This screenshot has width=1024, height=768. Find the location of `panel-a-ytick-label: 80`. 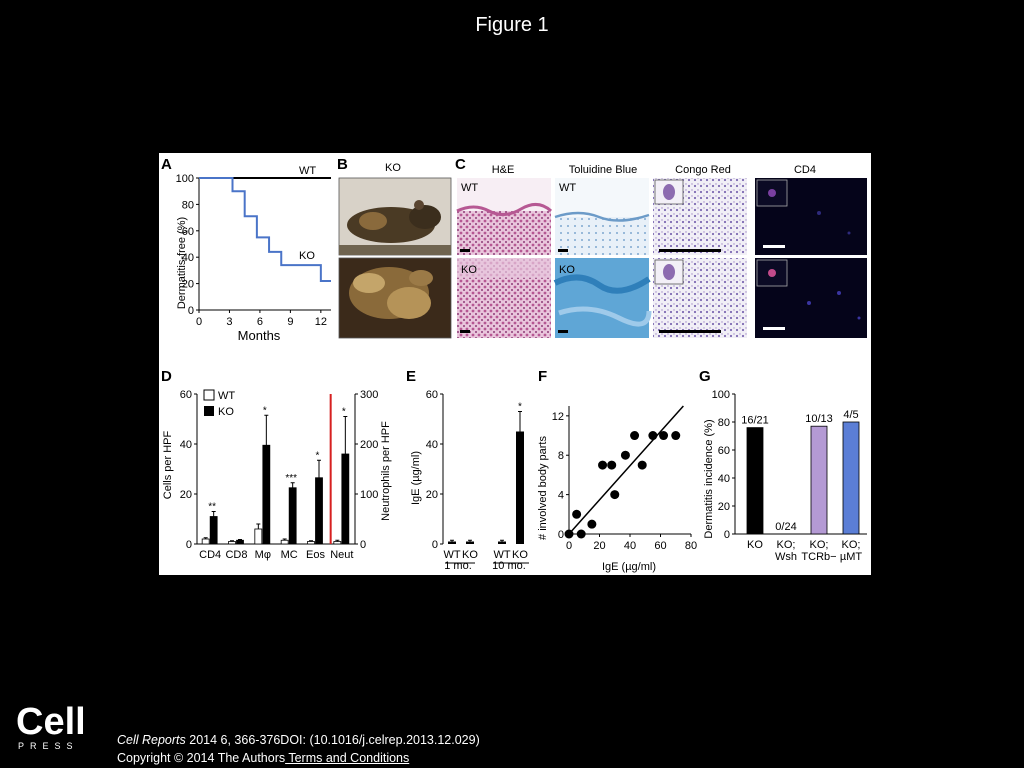

panel-a-ytick-label: 80 is located at coordinates (188, 205).